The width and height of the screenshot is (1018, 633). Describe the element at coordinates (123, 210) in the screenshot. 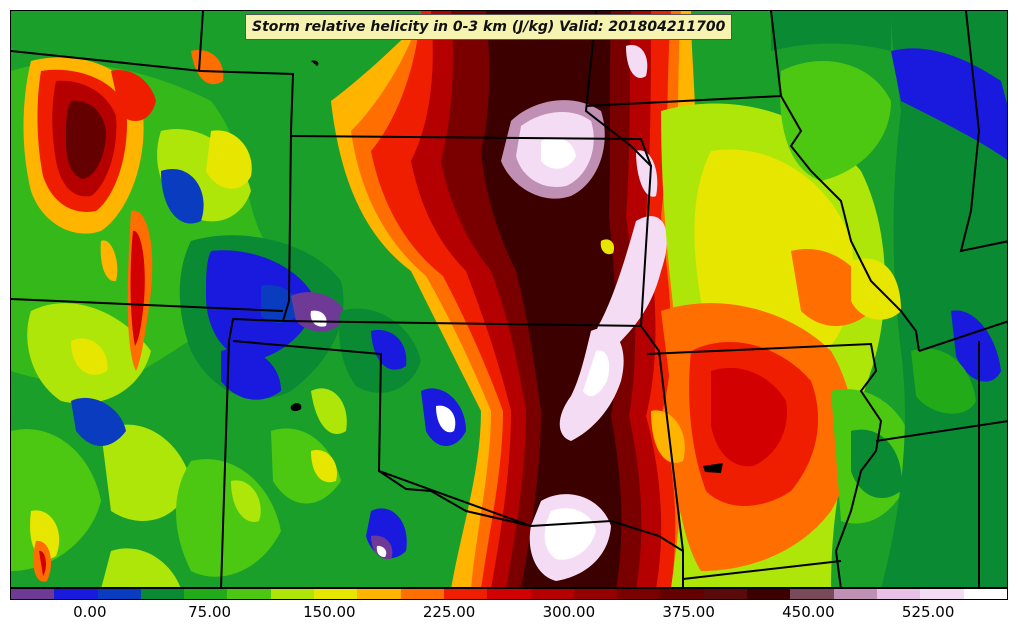

I see `northwest-core` at that location.